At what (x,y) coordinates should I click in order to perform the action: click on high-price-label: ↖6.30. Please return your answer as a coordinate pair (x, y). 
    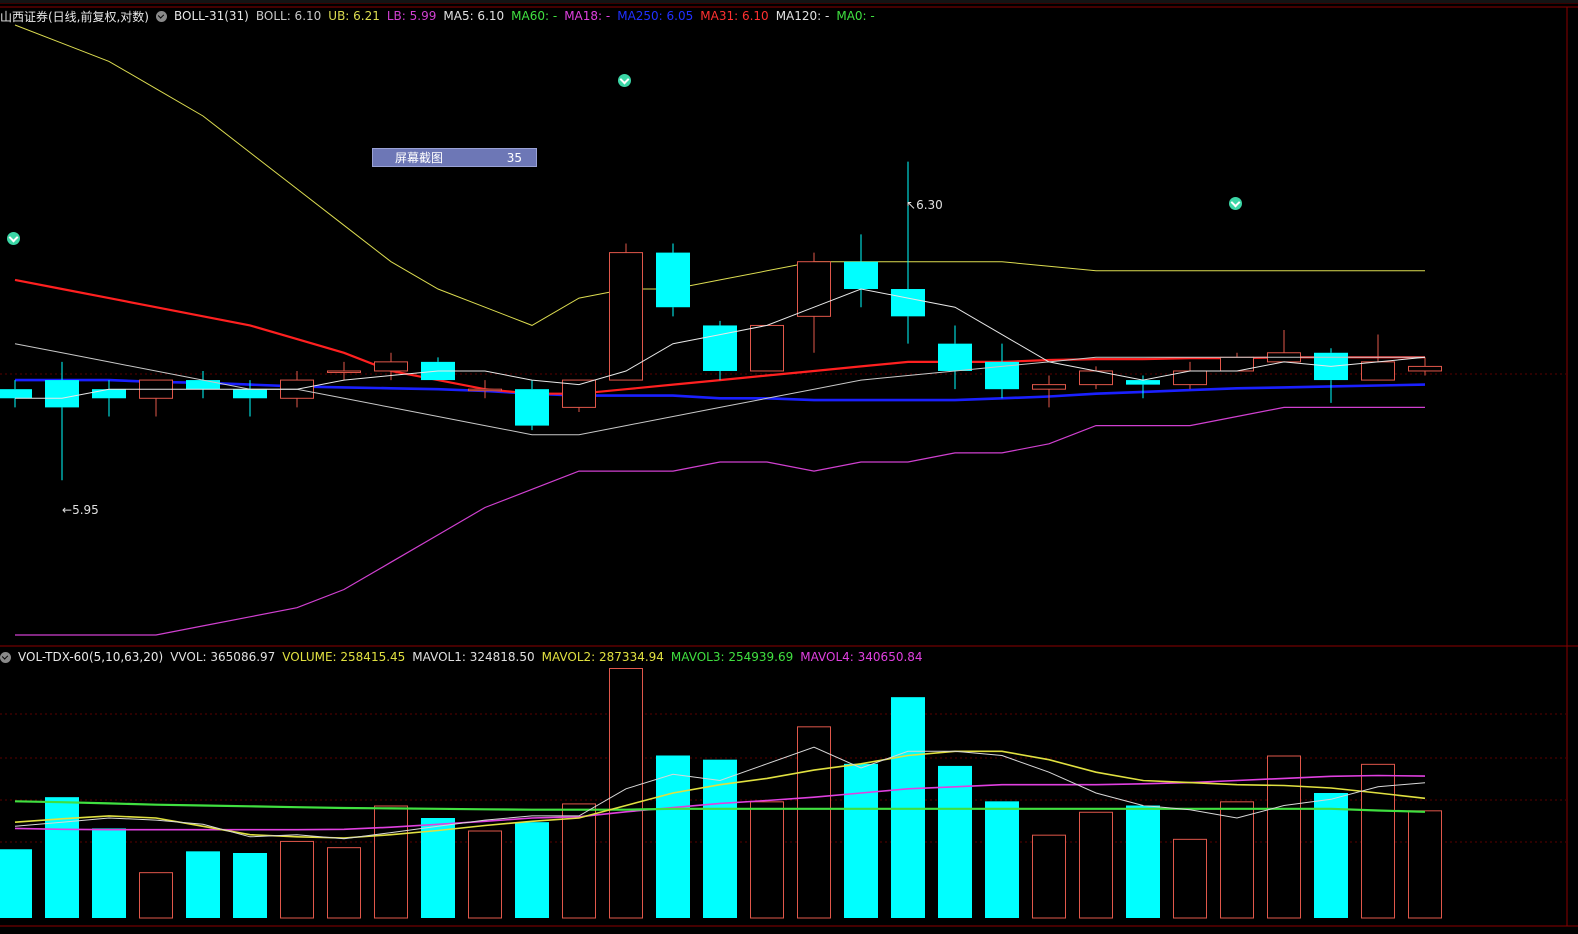
    Looking at the image, I should click on (924, 205).